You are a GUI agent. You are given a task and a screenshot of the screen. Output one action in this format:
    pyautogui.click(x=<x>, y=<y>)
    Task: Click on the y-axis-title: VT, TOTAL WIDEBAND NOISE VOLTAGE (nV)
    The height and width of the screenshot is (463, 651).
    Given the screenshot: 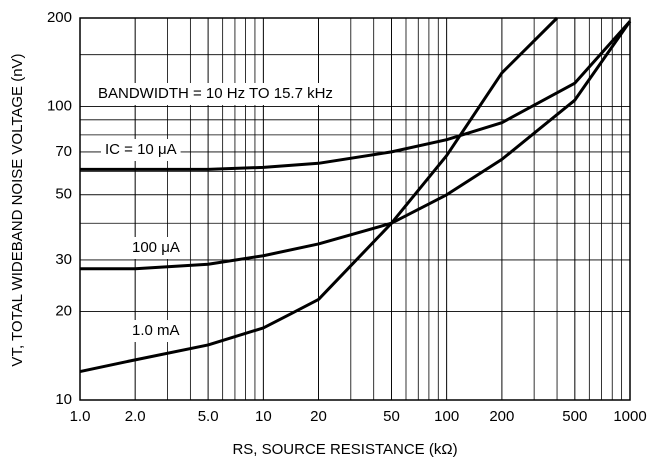 What is the action you would take?
    pyautogui.click(x=17, y=209)
    